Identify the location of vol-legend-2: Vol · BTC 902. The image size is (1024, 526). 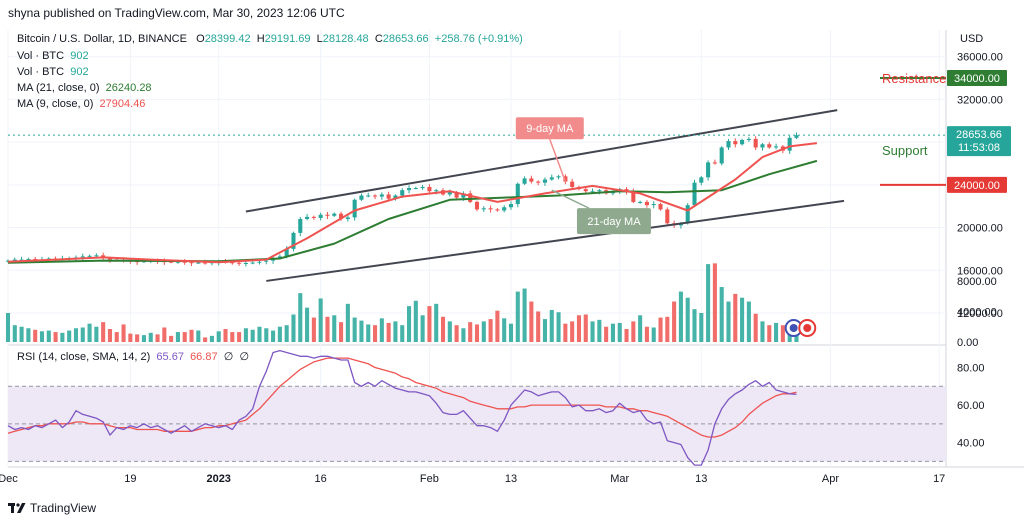
(53, 72).